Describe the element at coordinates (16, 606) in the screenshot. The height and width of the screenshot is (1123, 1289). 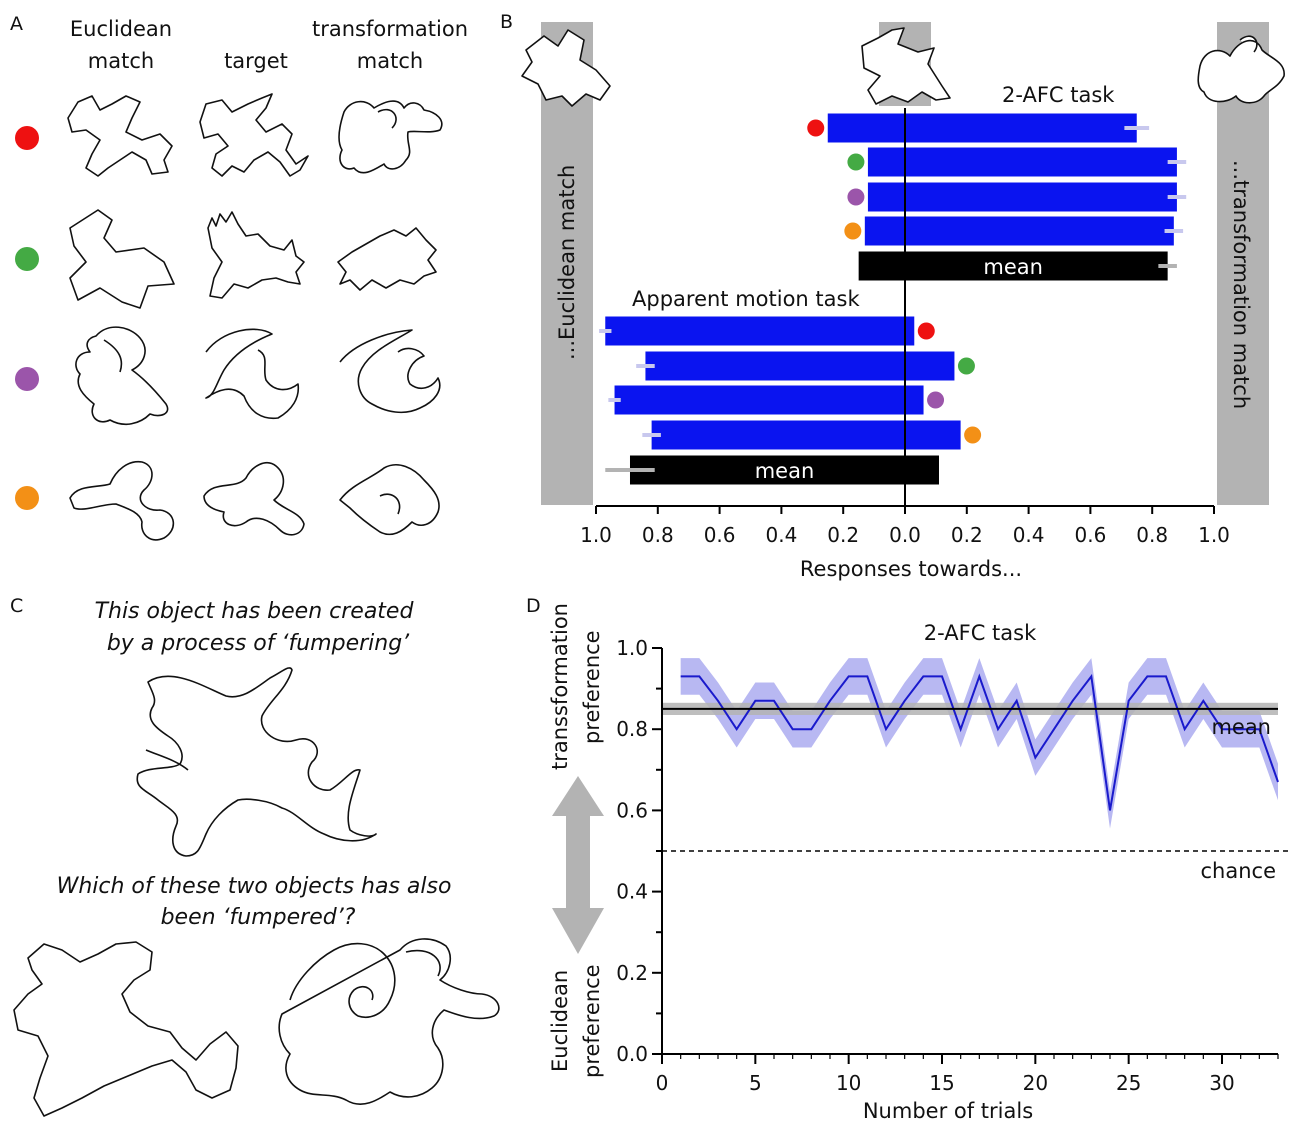
I see `panel-c-letter: C` at that location.